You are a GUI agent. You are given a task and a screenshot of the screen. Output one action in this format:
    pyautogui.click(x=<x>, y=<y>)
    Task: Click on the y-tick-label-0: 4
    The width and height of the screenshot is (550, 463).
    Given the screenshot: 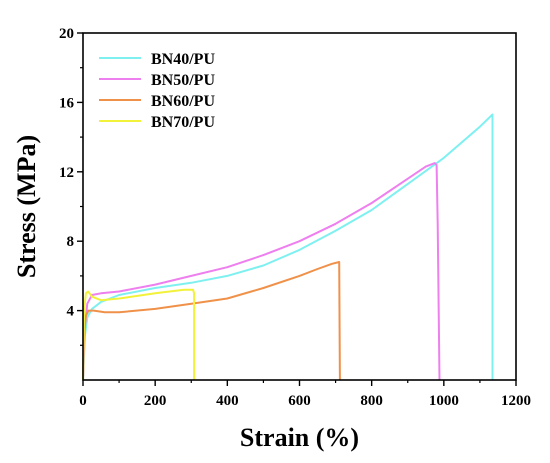 What is the action you would take?
    pyautogui.click(x=71, y=312)
    